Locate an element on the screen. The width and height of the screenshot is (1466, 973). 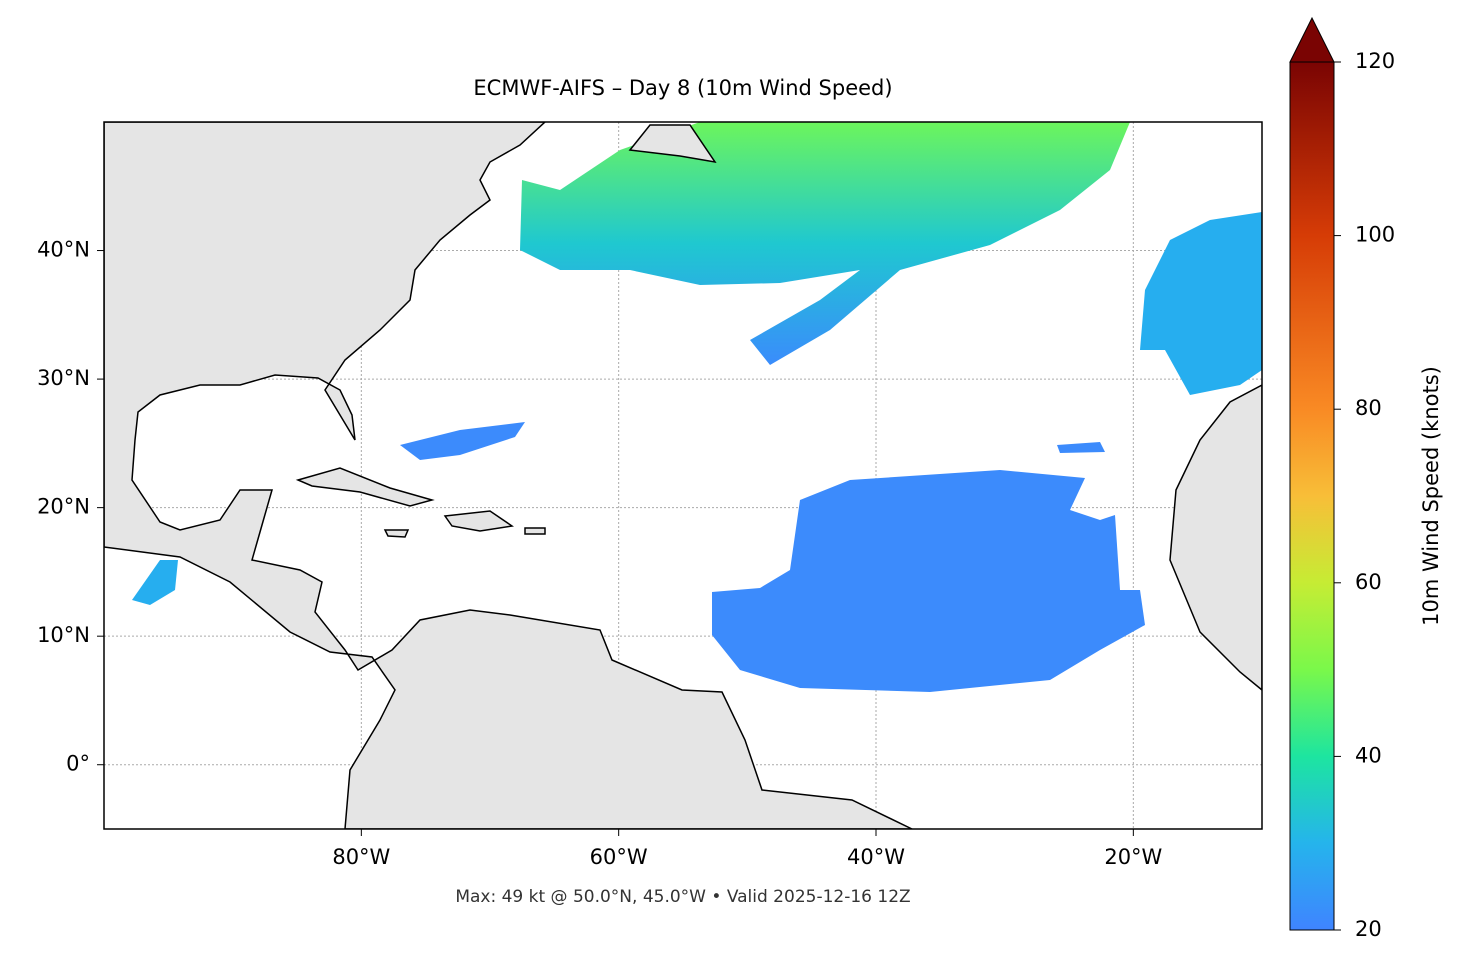
land-hispaniola is located at coordinates (478, 521).